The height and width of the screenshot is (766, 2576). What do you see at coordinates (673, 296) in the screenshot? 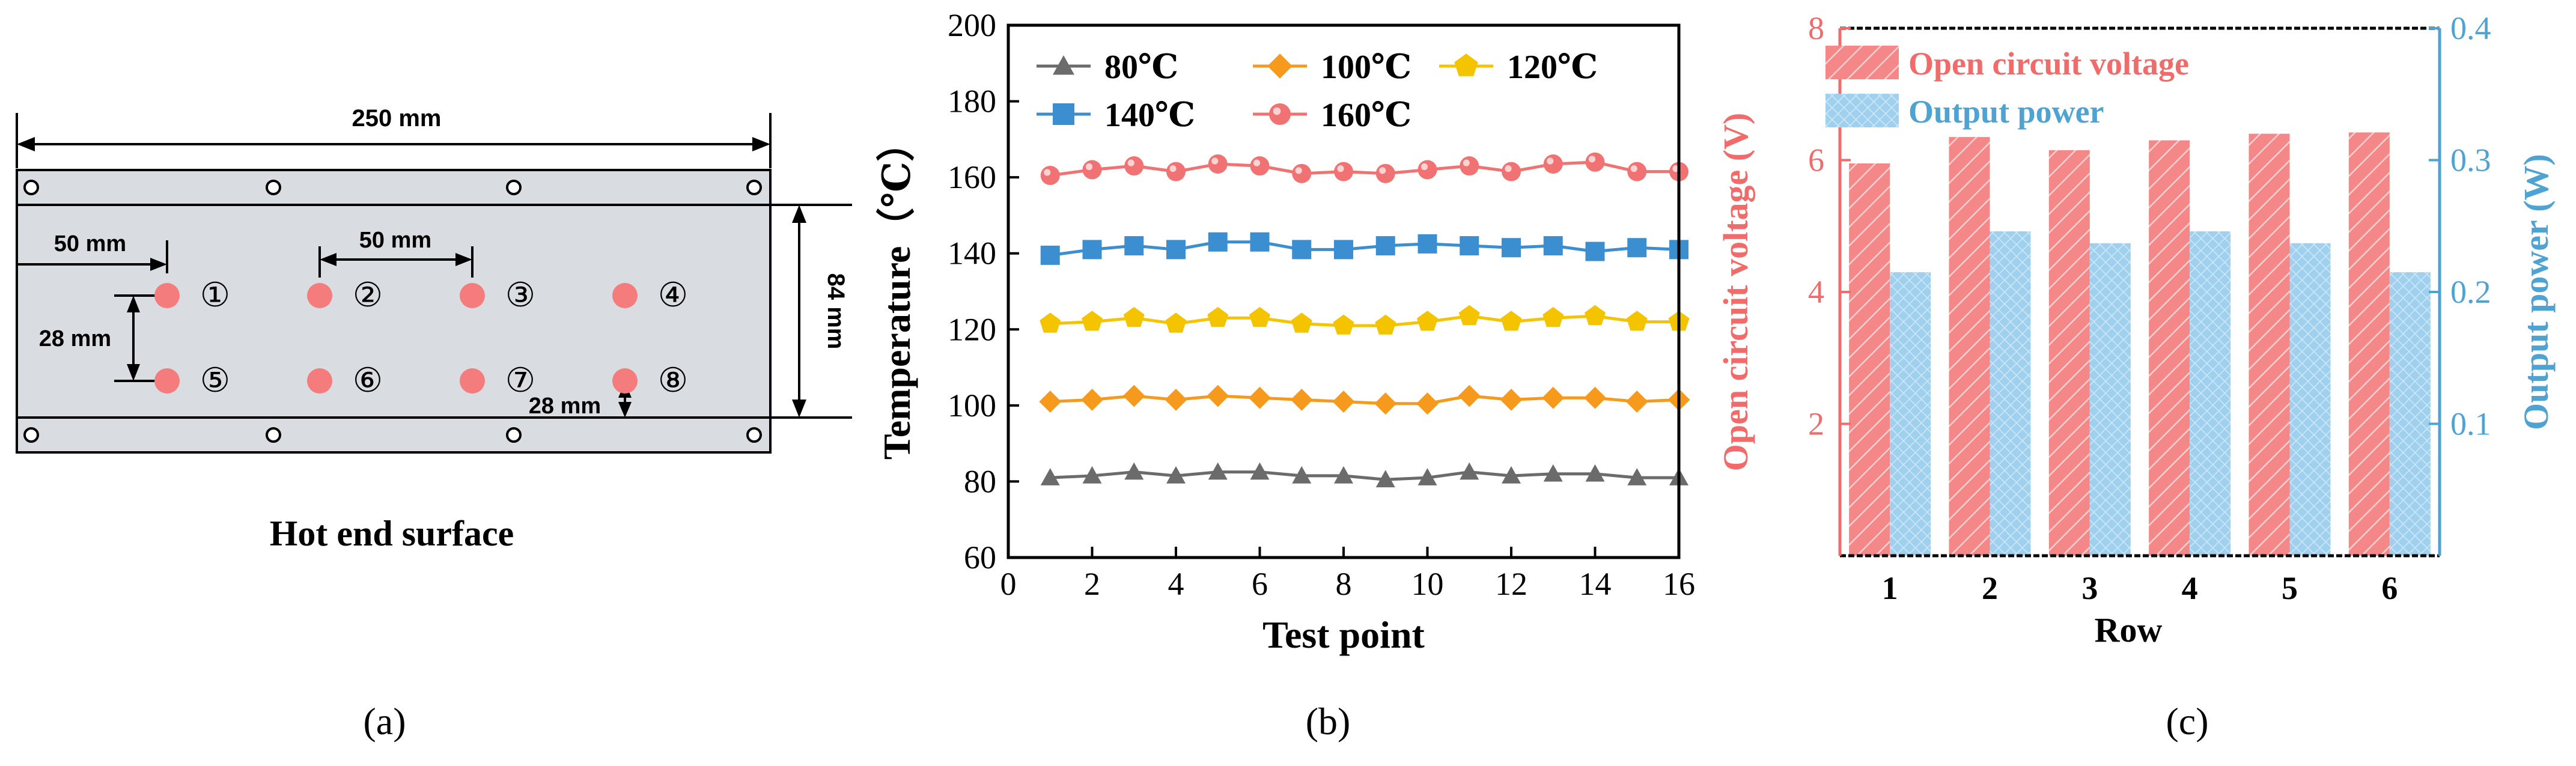
I see `test-point-label: ④` at bounding box center [673, 296].